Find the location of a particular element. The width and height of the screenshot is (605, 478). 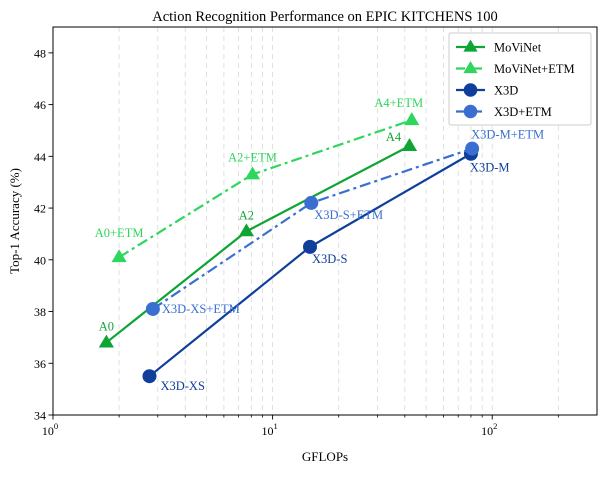

point-label: A2 is located at coordinates (246, 215).